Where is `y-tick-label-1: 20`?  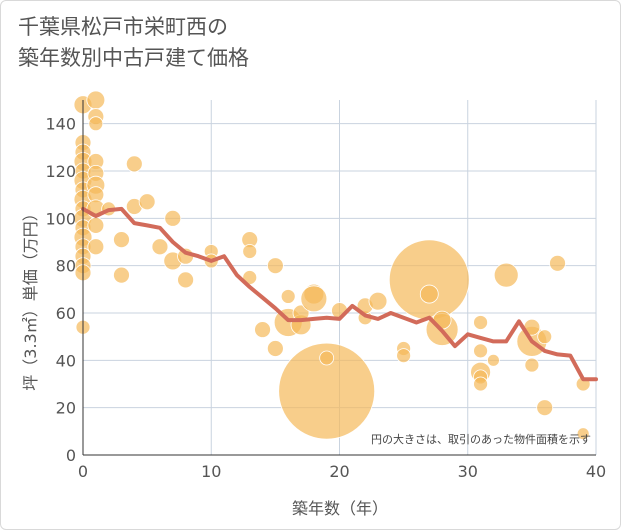
y-tick-label-1: 20 is located at coordinates (66, 408).